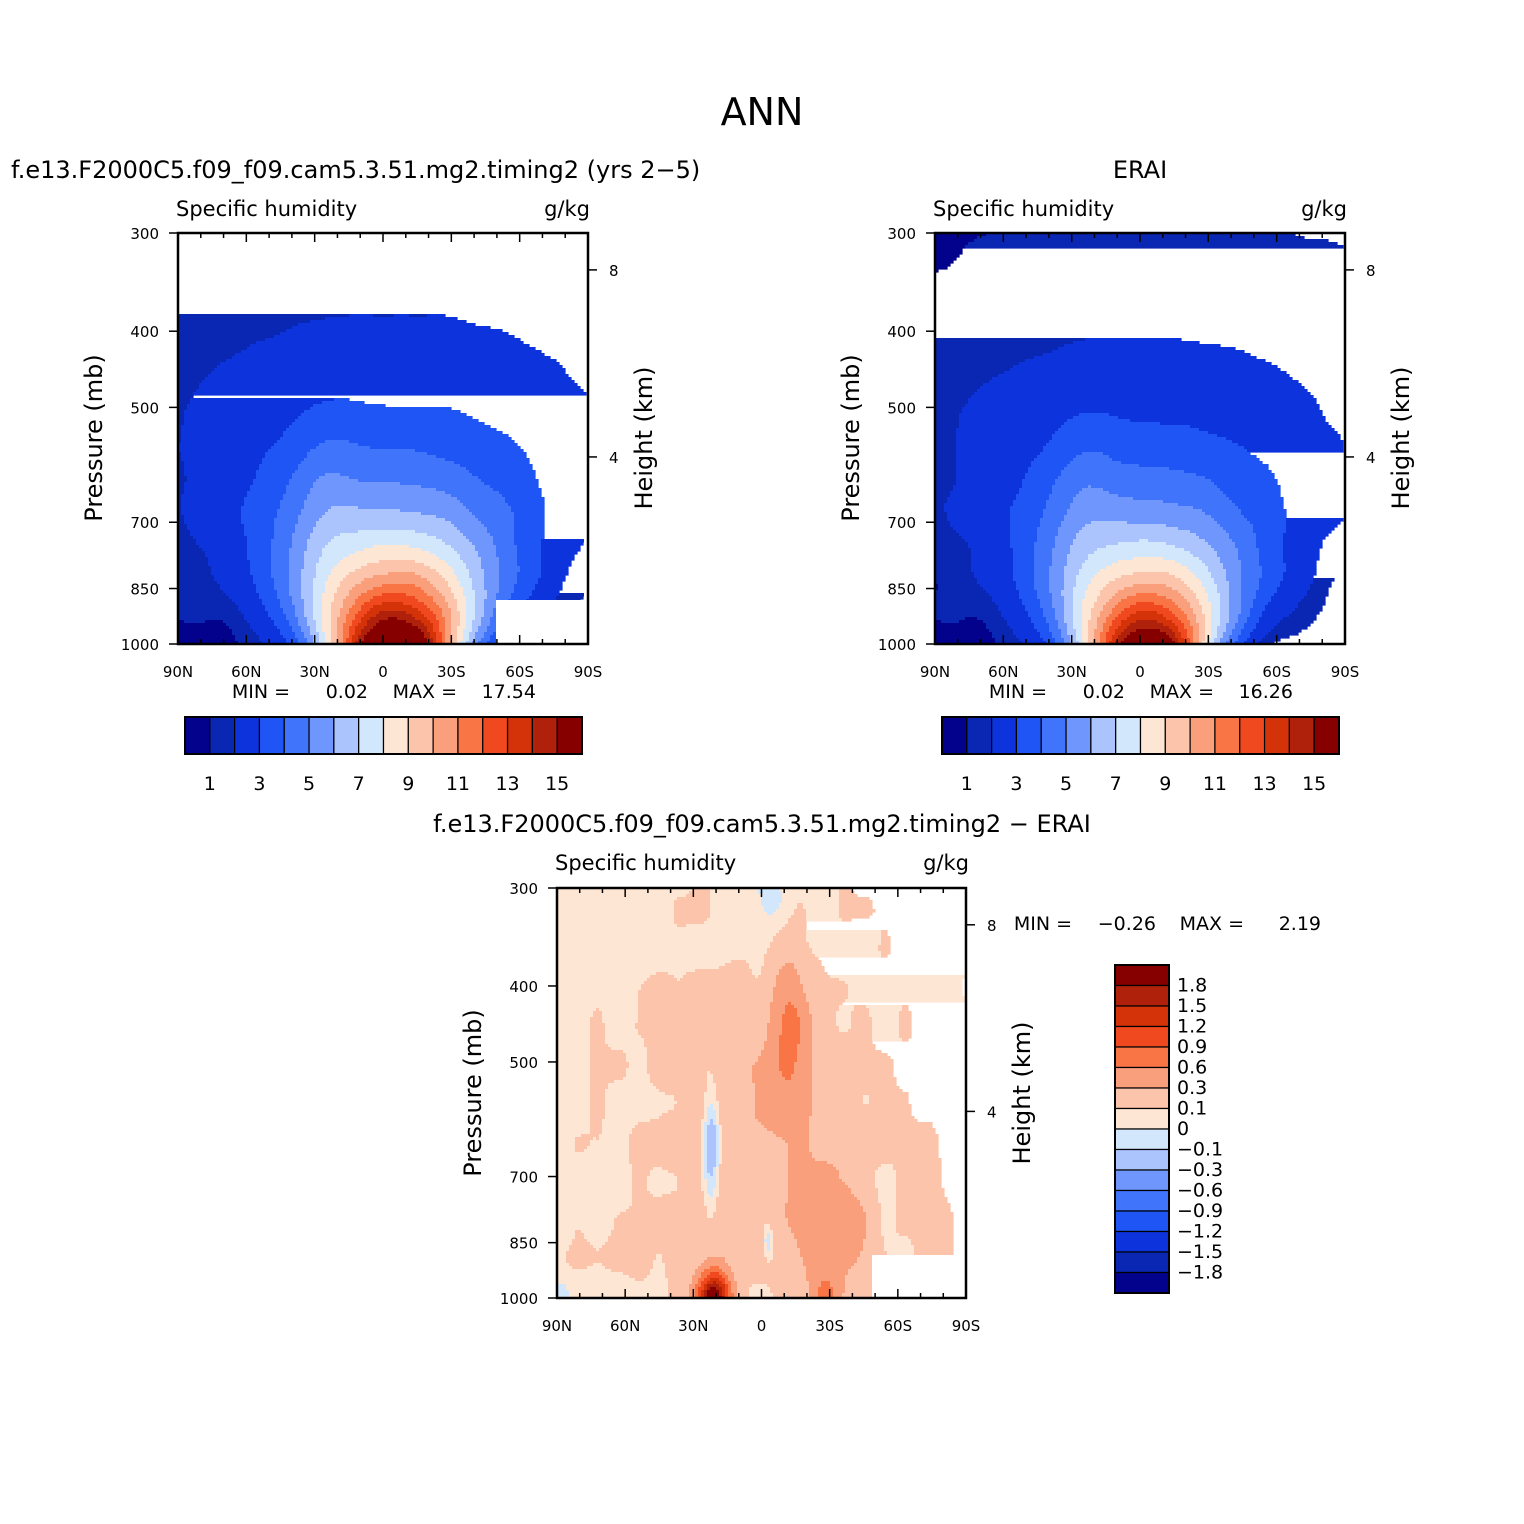 The image size is (1524, 1524). What do you see at coordinates (851, 437) in the screenshot?
I see `panel-erai-y-label: Pressure (mb)` at bounding box center [851, 437].